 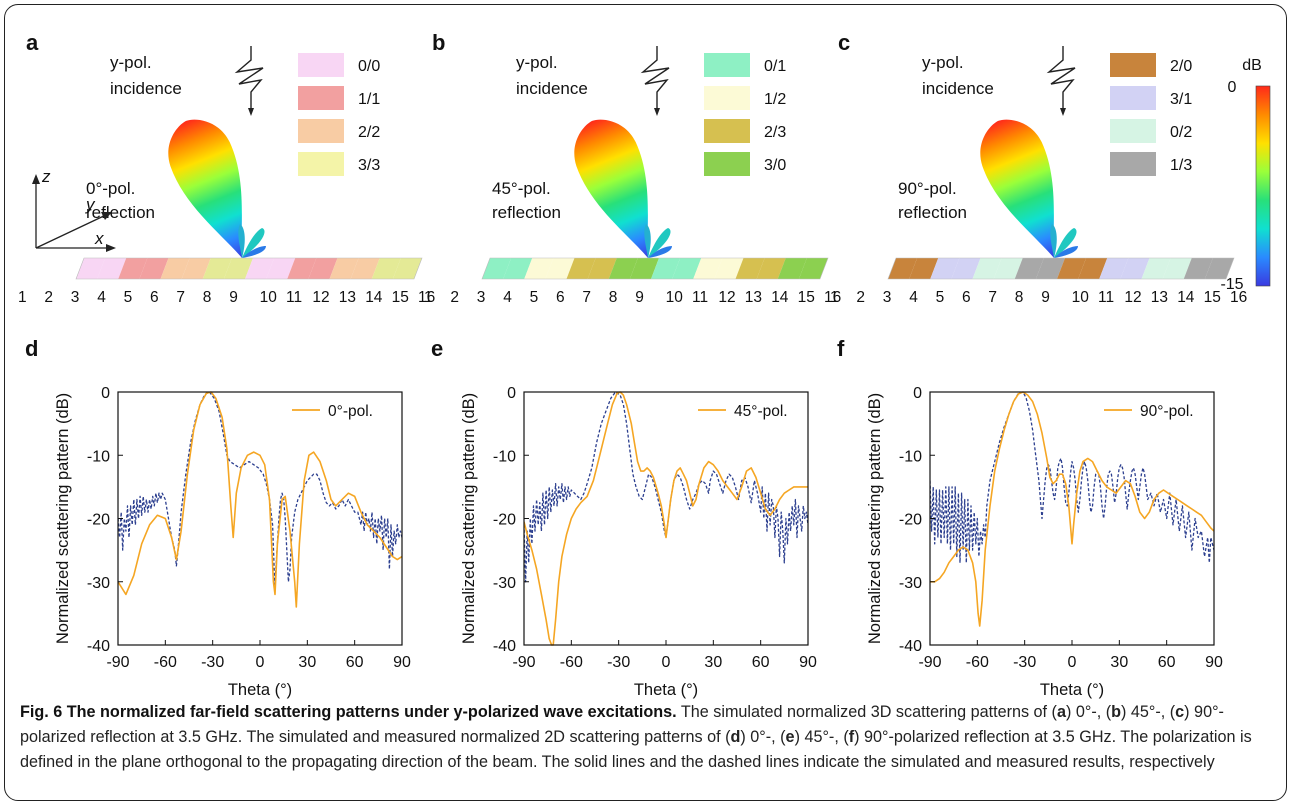 I want to click on panel-letter: e, so click(x=437, y=348).